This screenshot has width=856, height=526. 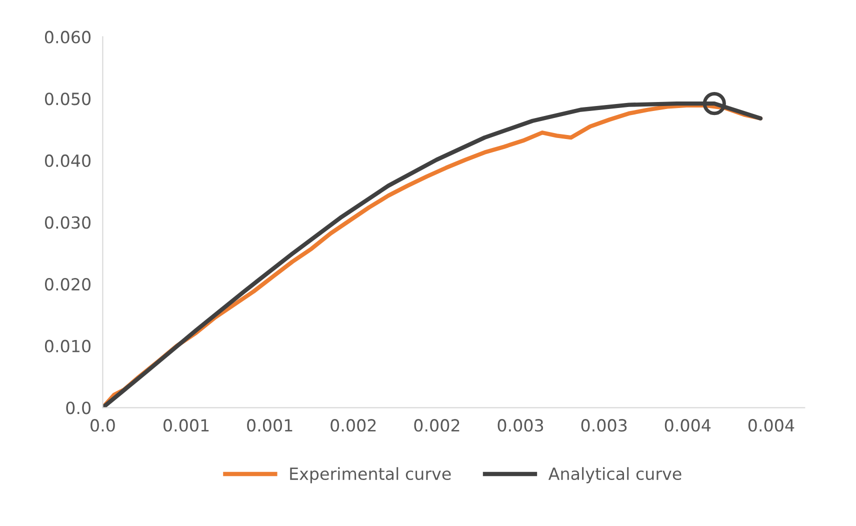 What do you see at coordinates (67, 99) in the screenshot?
I see `y-tick-label: 0.050` at bounding box center [67, 99].